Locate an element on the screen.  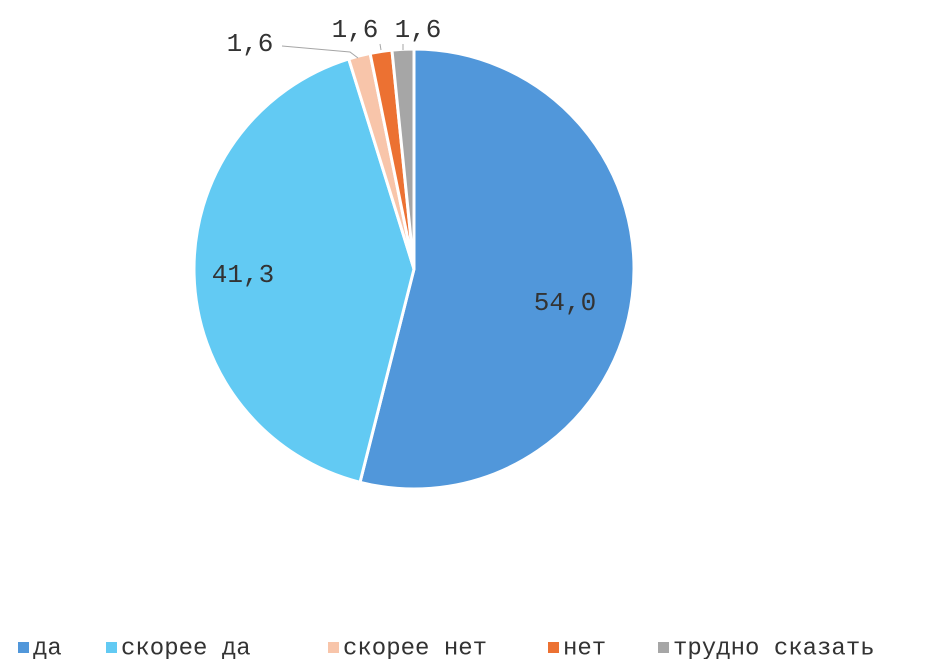
legend-label: нет is located at coordinates (584, 647).